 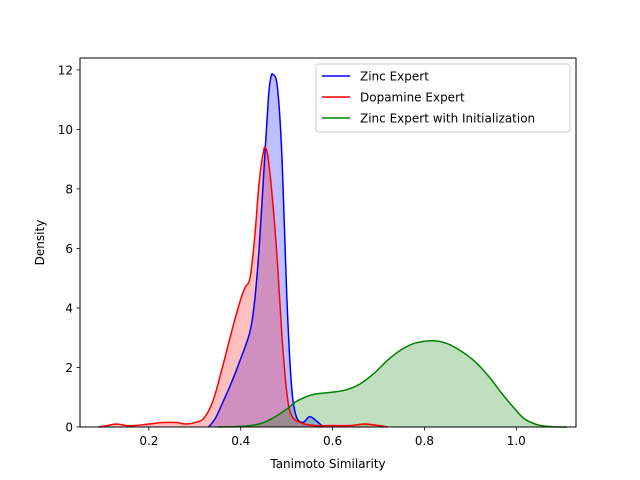 What do you see at coordinates (40, 243) in the screenshot?
I see `y-axis-label: Density` at bounding box center [40, 243].